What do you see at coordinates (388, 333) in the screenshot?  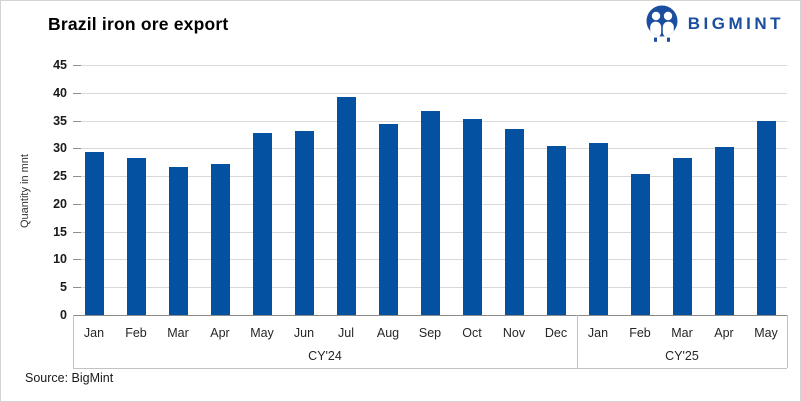 I see `month-label: Aug` at bounding box center [388, 333].